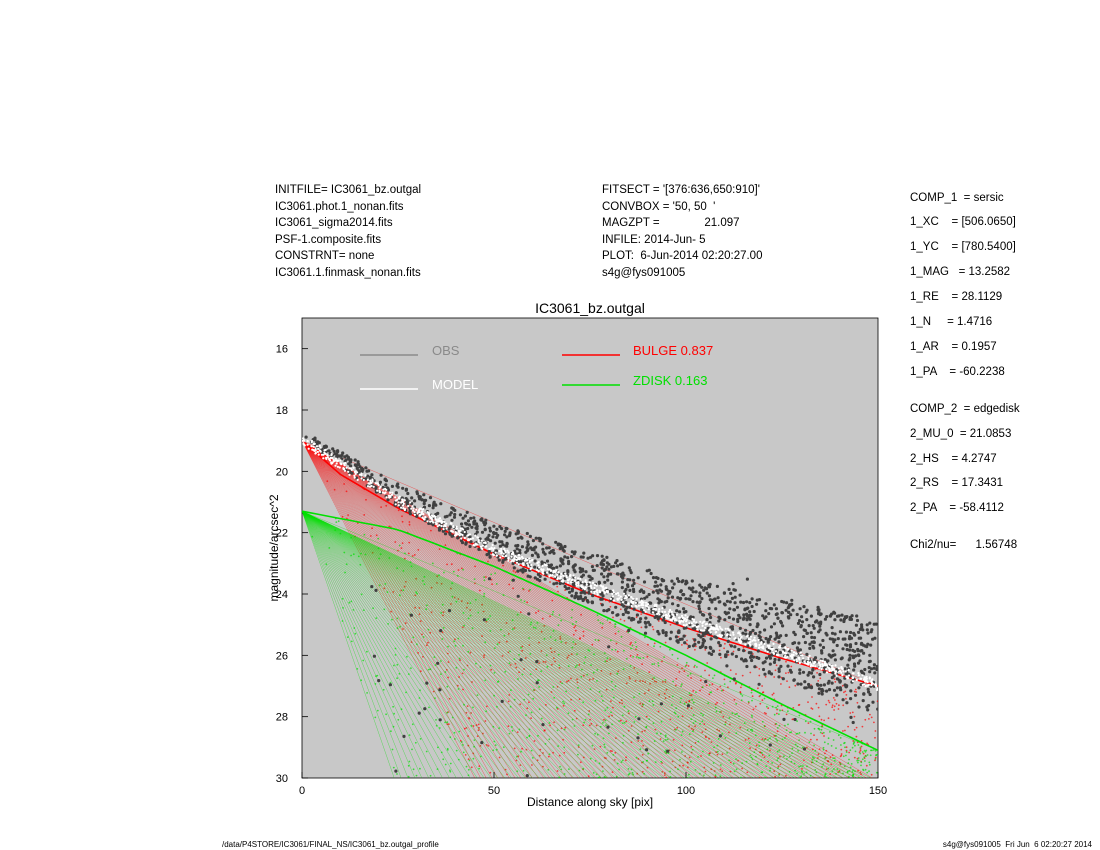 Image resolution: width=1100 pixels, height=850 pixels. Describe the element at coordinates (365, 644) in the screenshot. I see `zdisk-profile-line` at that location.